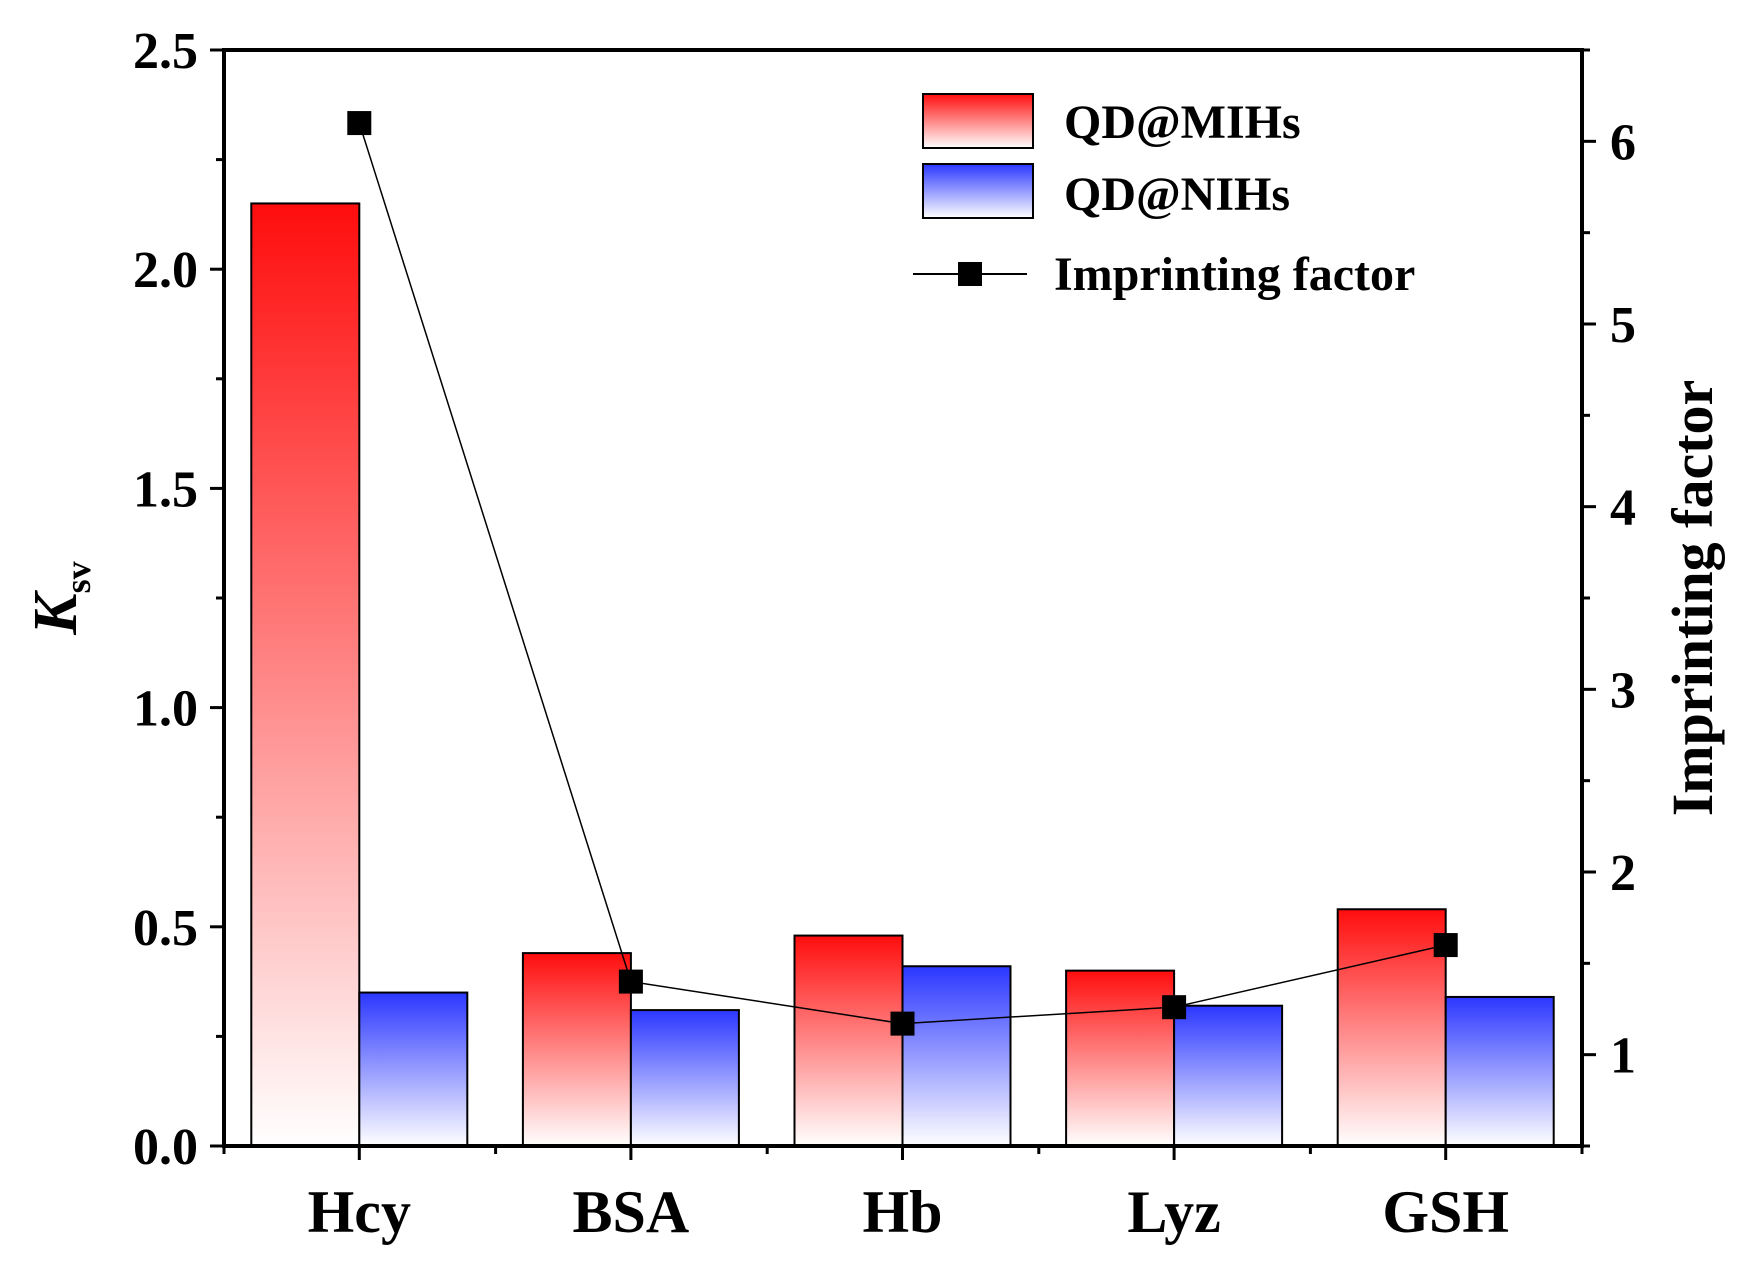 The image size is (1757, 1276). I want to click on y-tick-label: 1.0, so click(165, 709).